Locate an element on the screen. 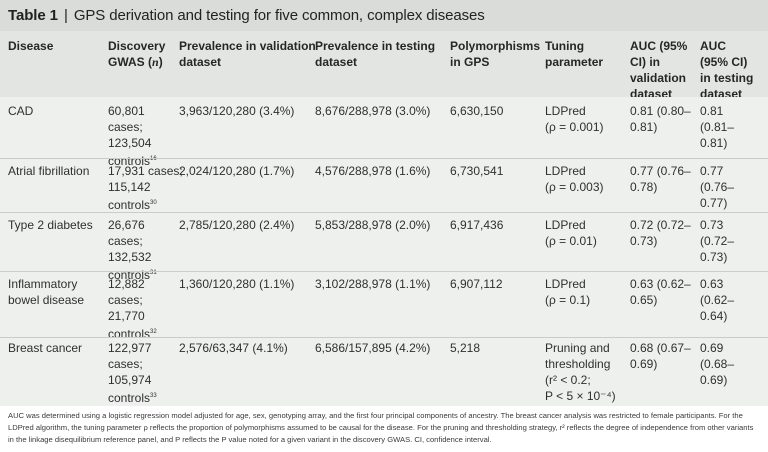 Image resolution: width=768 pixels, height=452 pixels. auc-line: 0.81 (0.80– is located at coordinates (660, 111).